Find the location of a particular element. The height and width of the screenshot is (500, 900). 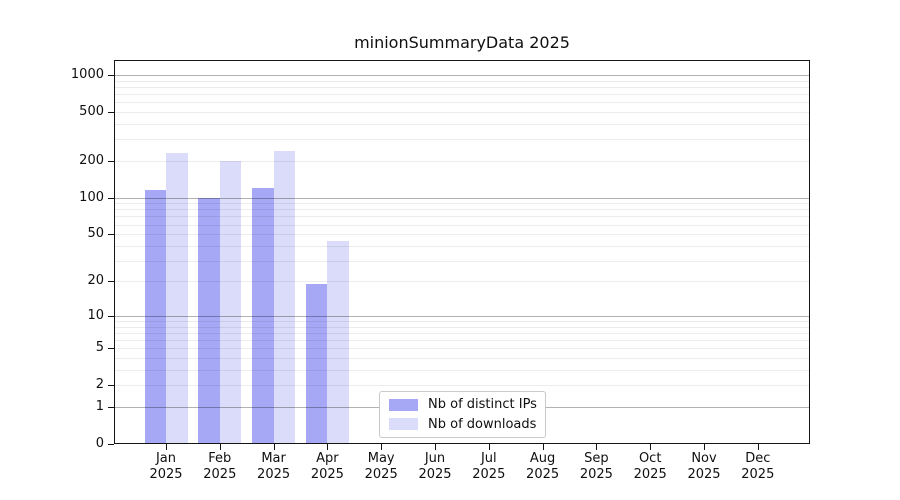

legend-item-distinct-ips: Nb of distinct IPs is located at coordinates (462, 404).